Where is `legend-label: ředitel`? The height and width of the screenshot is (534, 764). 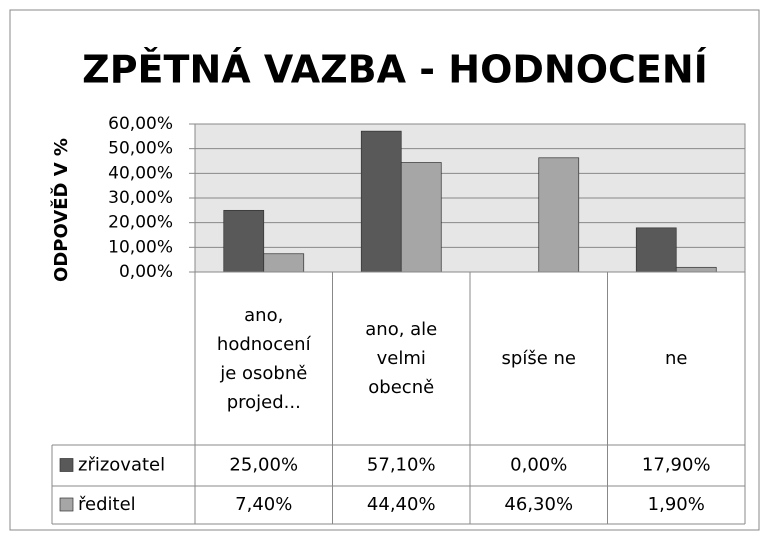 legend-label: ředitel is located at coordinates (107, 504).